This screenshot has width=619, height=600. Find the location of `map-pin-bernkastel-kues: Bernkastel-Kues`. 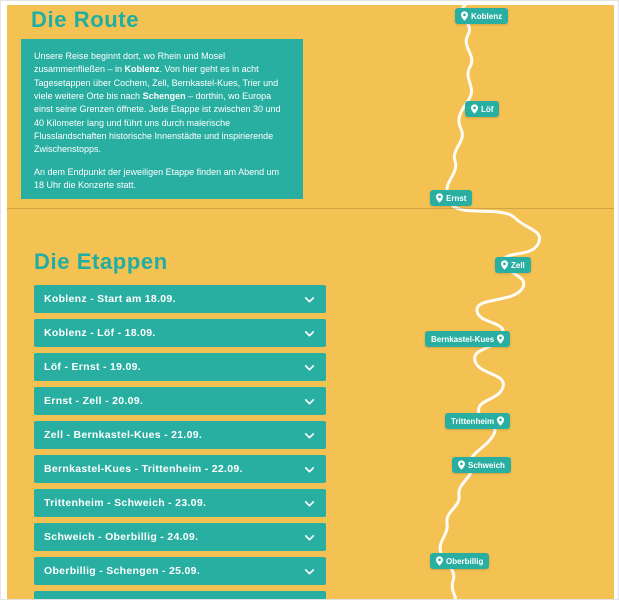

map-pin-bernkastel-kues: Bernkastel-Kues is located at coordinates (468, 339).